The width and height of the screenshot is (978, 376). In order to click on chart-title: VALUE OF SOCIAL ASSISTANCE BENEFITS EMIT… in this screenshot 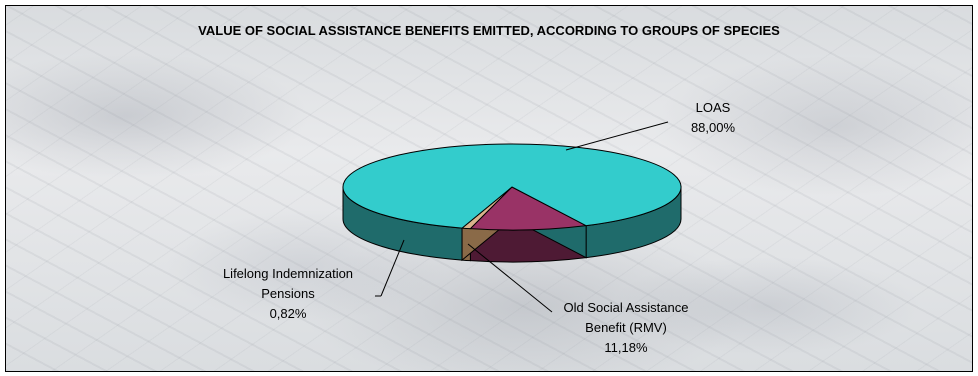, I will do `click(489, 30)`.